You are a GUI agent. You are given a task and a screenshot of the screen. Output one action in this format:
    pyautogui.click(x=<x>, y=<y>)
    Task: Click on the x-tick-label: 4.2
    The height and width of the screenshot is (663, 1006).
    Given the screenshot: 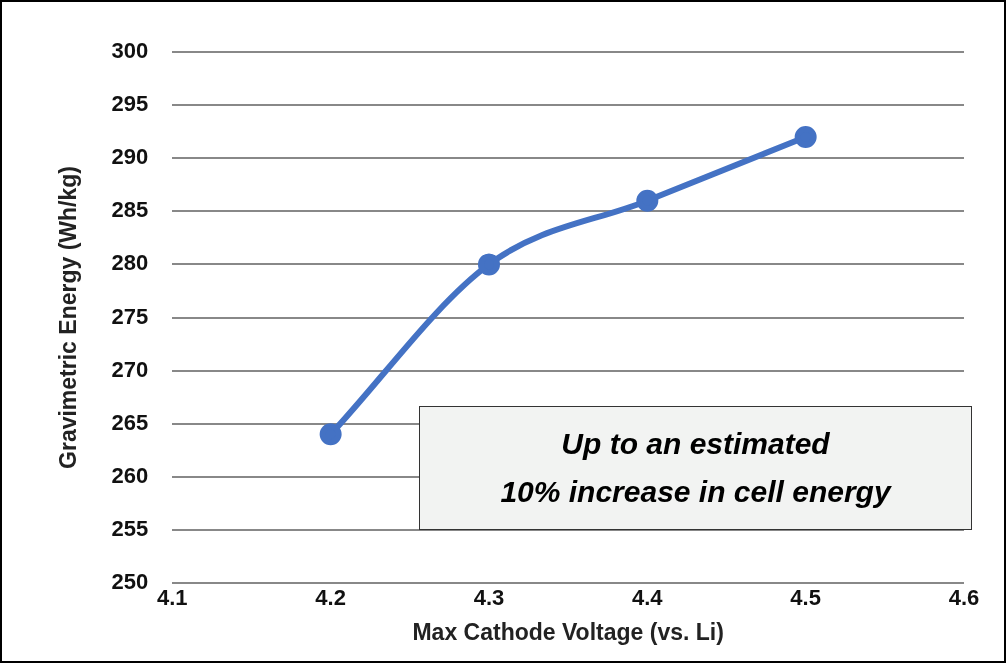 What is the action you would take?
    pyautogui.click(x=330, y=598)
    